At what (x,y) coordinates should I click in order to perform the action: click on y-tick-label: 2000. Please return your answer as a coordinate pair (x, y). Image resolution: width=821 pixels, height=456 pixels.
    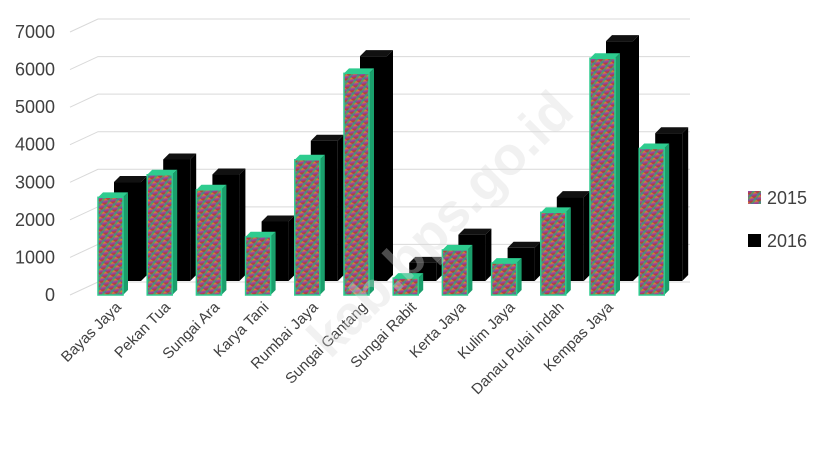
    Looking at the image, I should click on (35, 220).